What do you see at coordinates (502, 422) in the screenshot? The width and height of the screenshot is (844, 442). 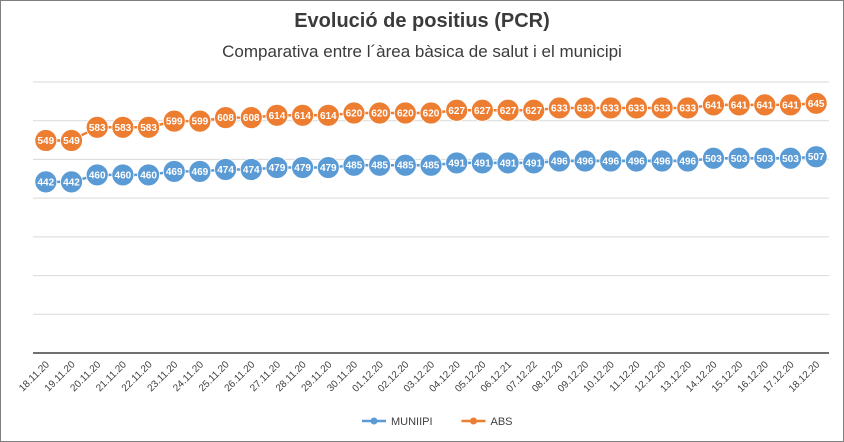 I see `legend-label: ABS` at bounding box center [502, 422].